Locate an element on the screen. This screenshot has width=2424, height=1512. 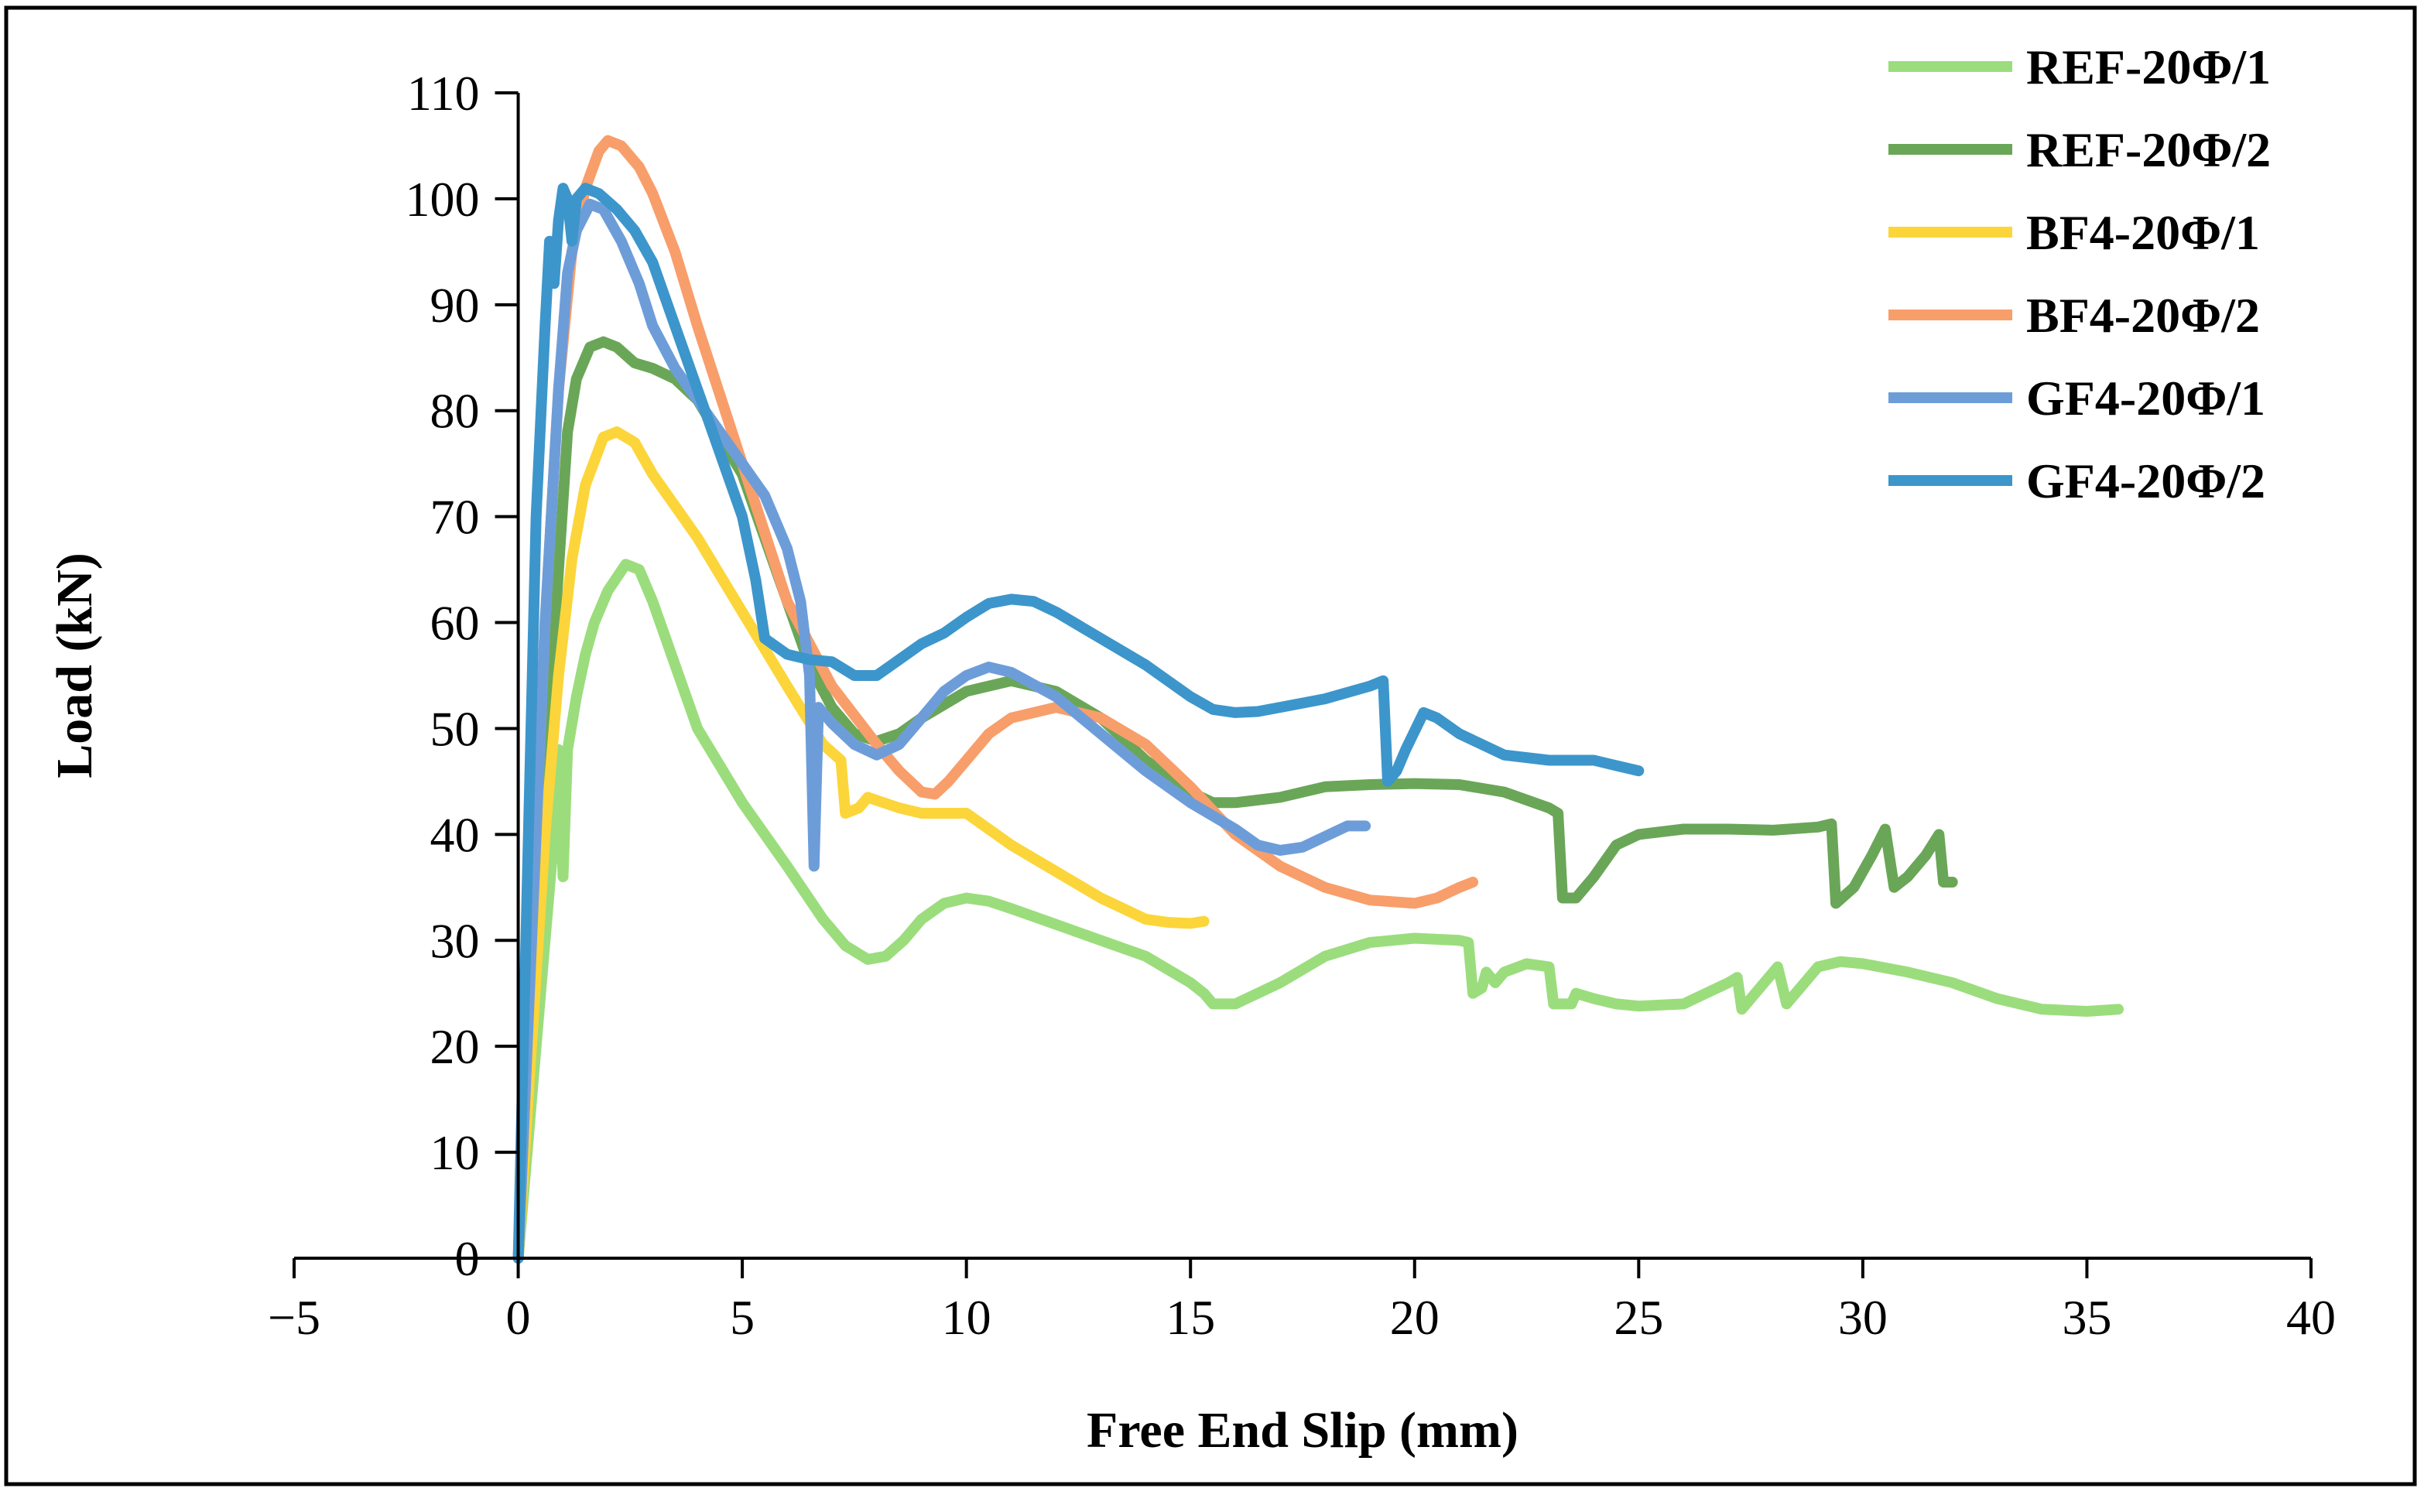
y-tick-label: 30 is located at coordinates (455, 941).